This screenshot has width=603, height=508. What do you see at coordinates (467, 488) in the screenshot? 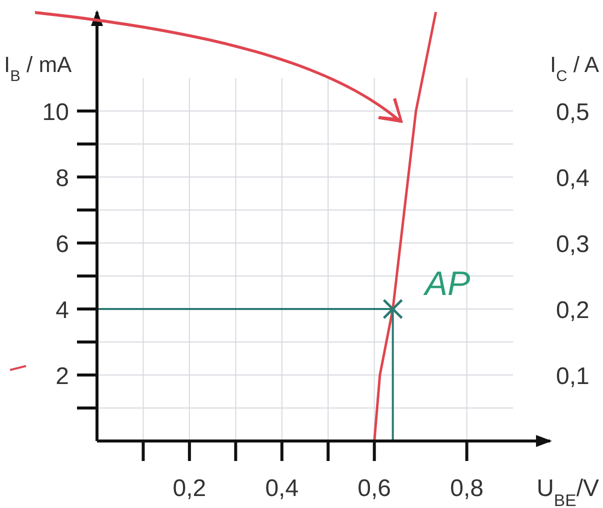
I see `x-tick-label: 0,8` at bounding box center [467, 488].